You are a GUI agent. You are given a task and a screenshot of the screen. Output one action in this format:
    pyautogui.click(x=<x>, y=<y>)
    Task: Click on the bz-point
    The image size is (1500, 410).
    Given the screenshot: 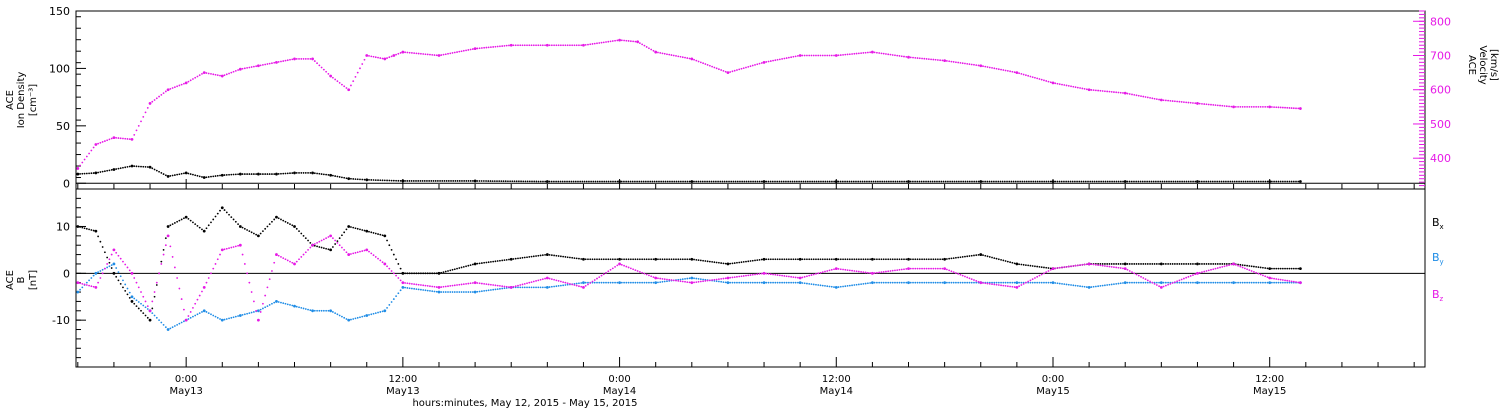 What is the action you would take?
    pyautogui.click(x=1125, y=269)
    